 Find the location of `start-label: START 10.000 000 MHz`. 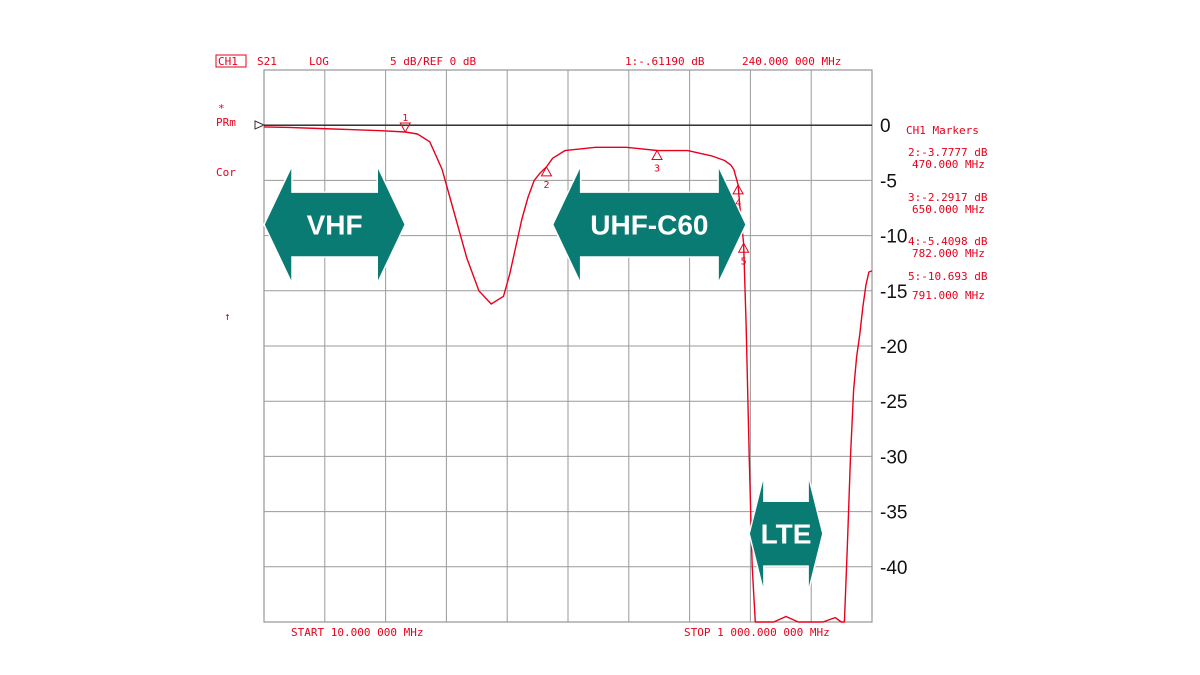

start-label: START 10.000 000 MHz is located at coordinates (357, 632).